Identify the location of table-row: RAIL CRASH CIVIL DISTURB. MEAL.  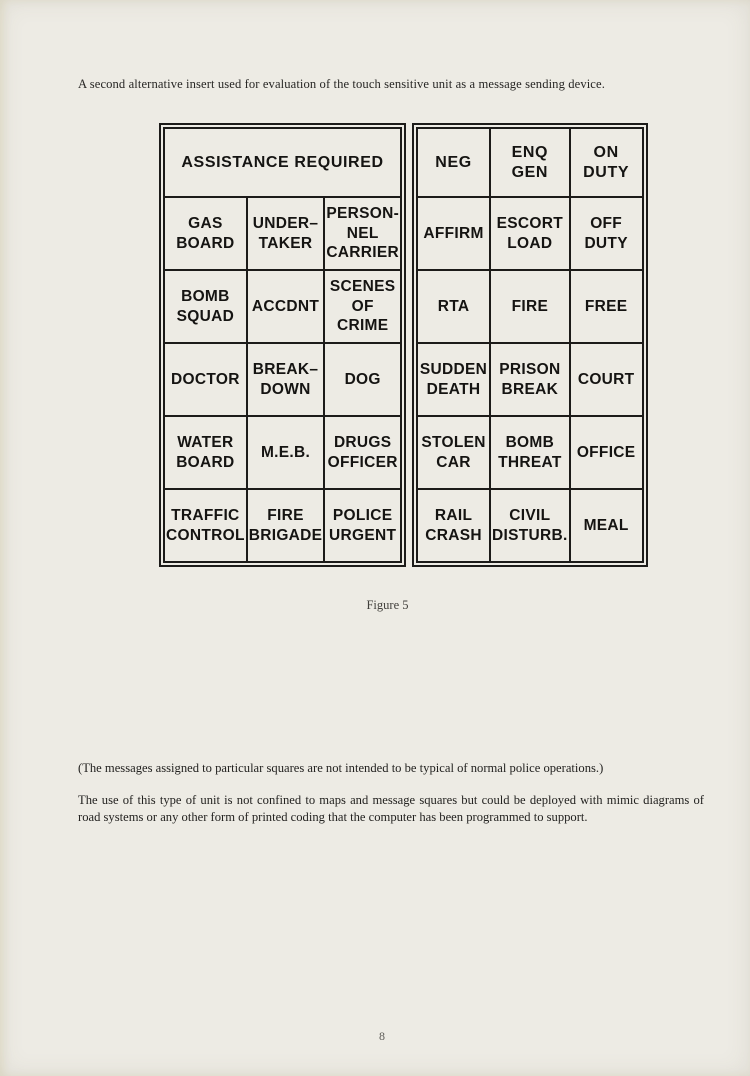
(530, 525).